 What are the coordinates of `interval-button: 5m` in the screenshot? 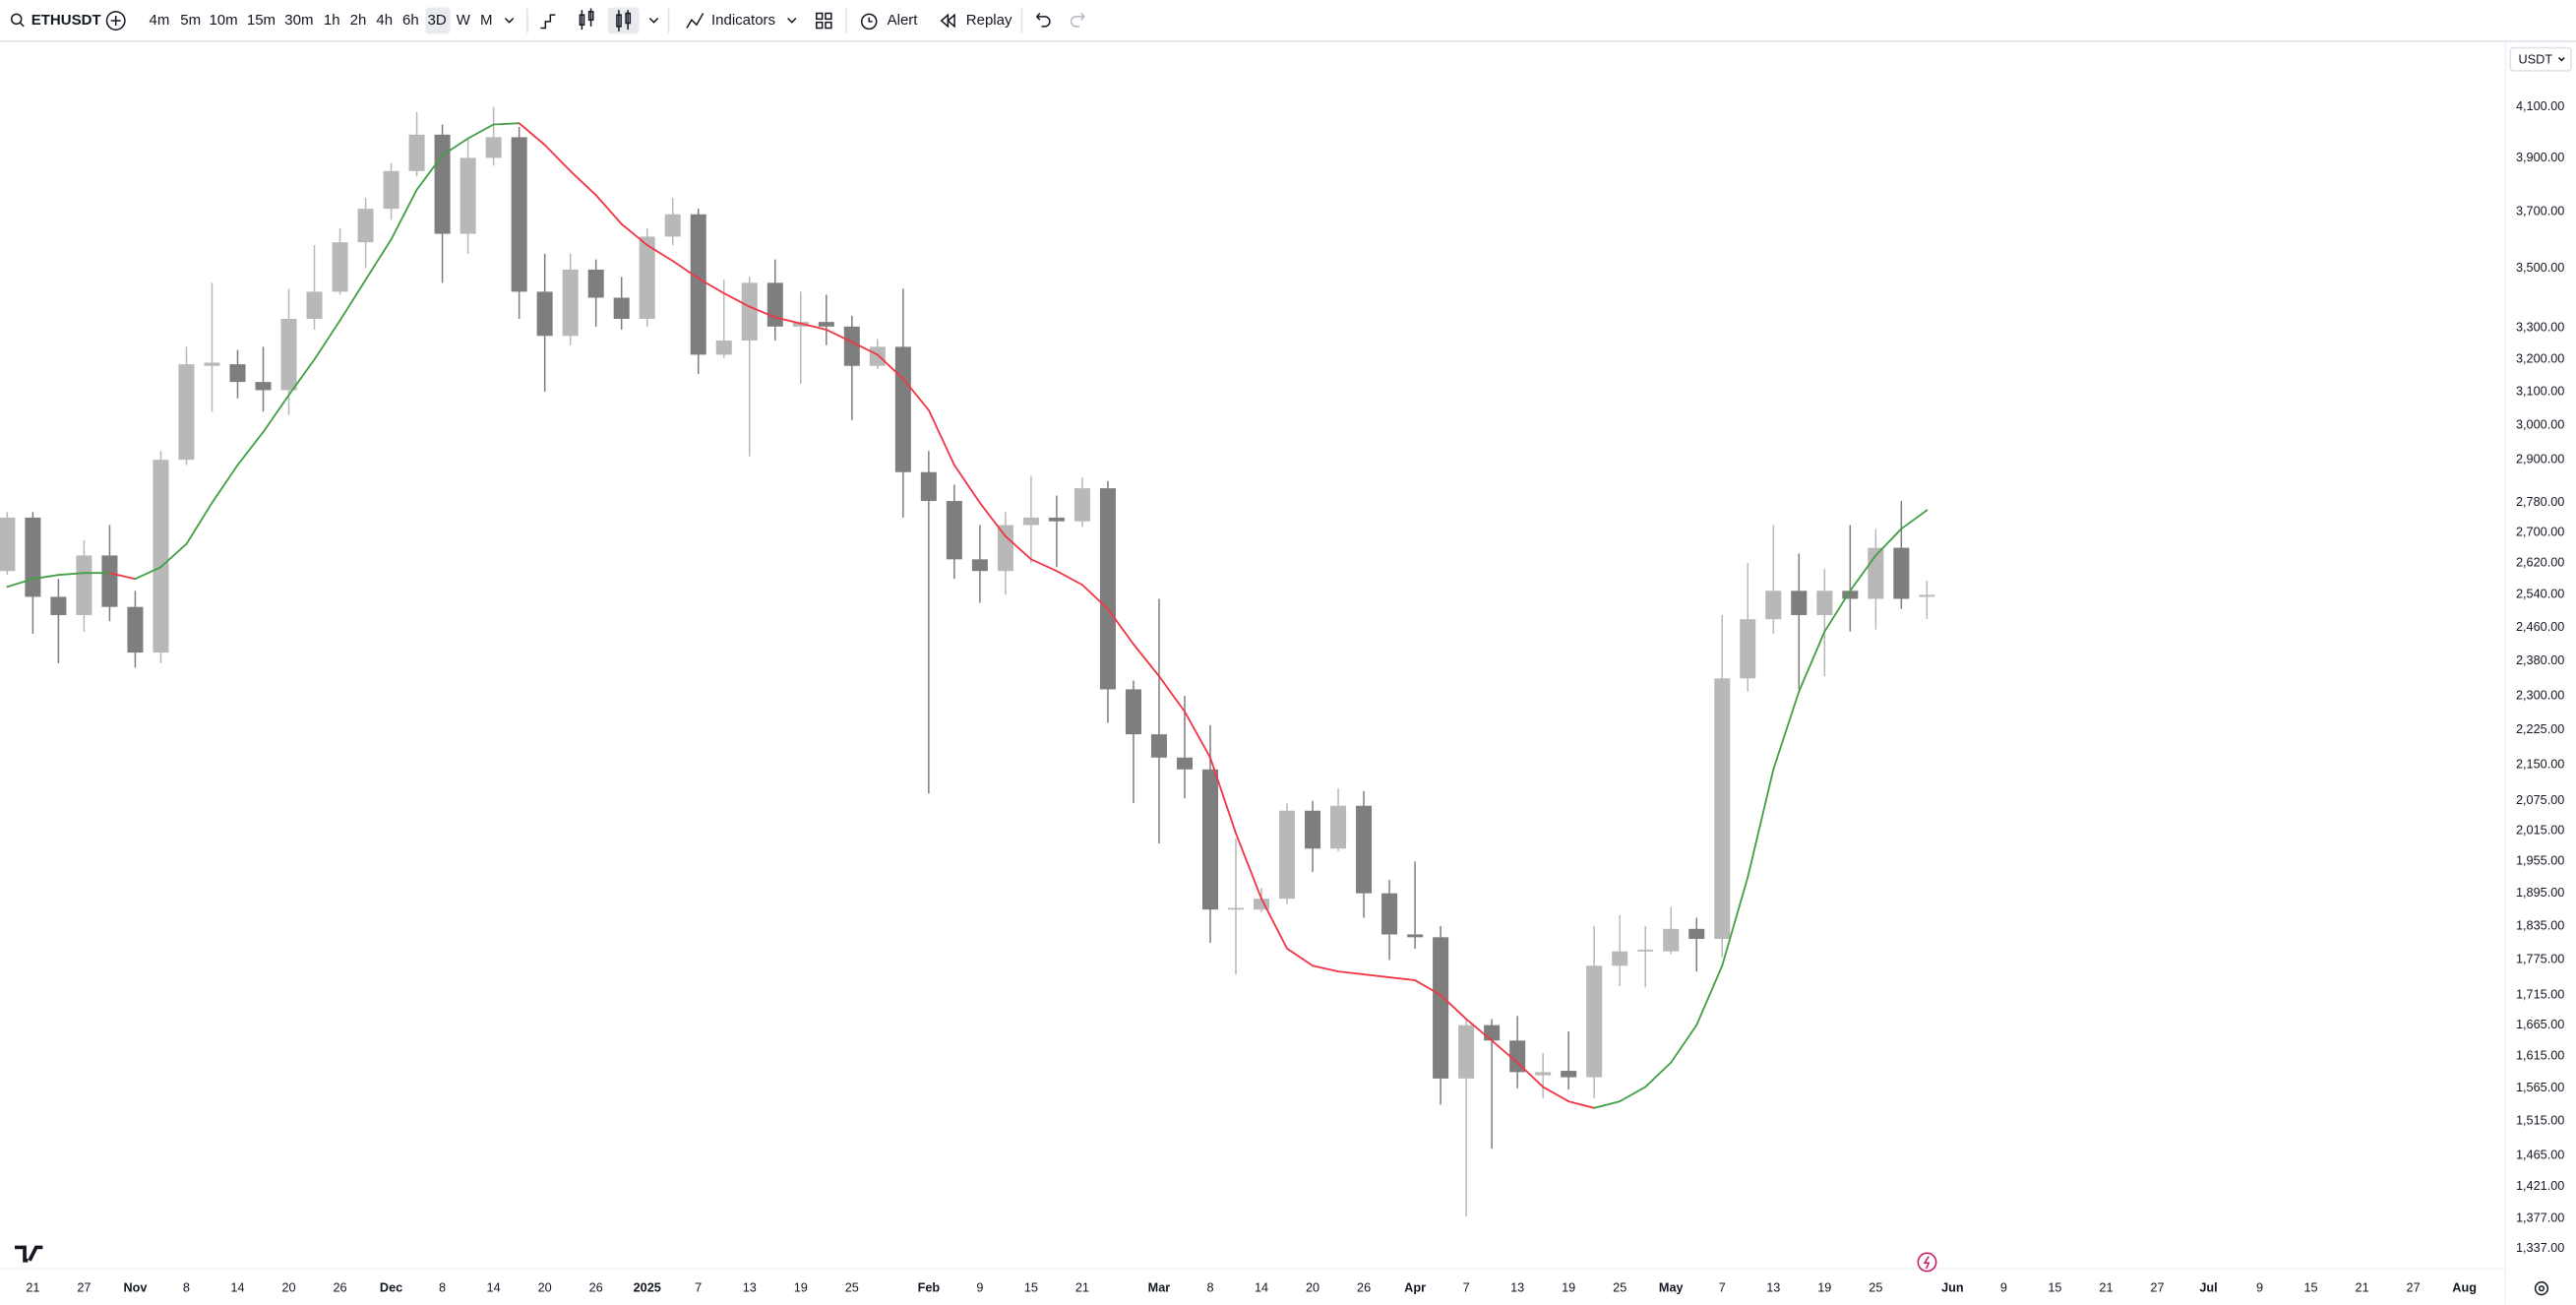 It's located at (190, 20).